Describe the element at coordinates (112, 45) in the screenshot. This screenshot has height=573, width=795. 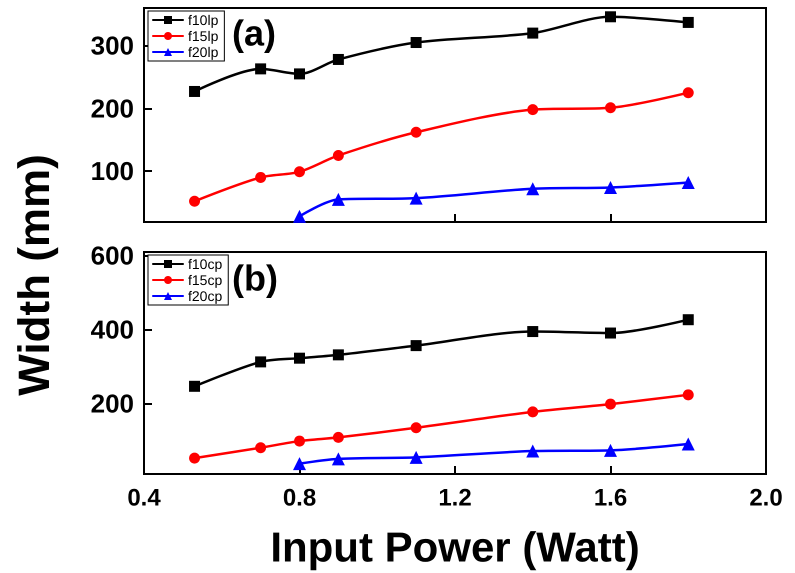
I see `y-tick-label: 300` at that location.